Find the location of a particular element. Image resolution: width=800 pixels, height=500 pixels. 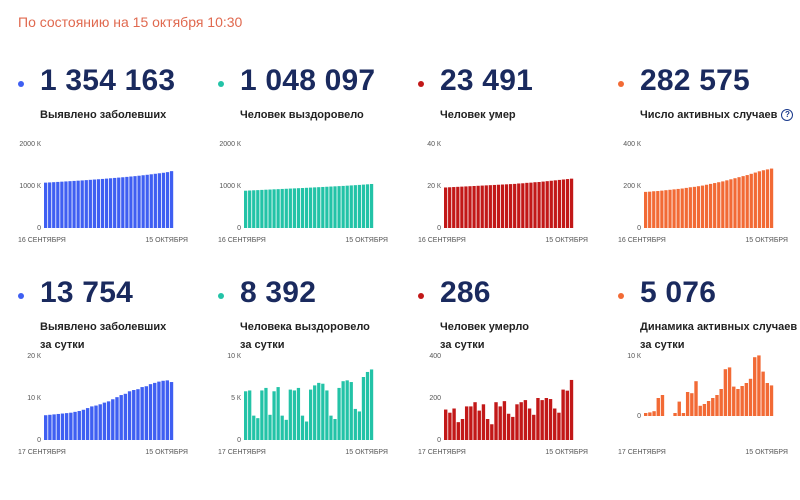

x-tick-label: 16 СЕНТЯБРЯ is located at coordinates (642, 240).